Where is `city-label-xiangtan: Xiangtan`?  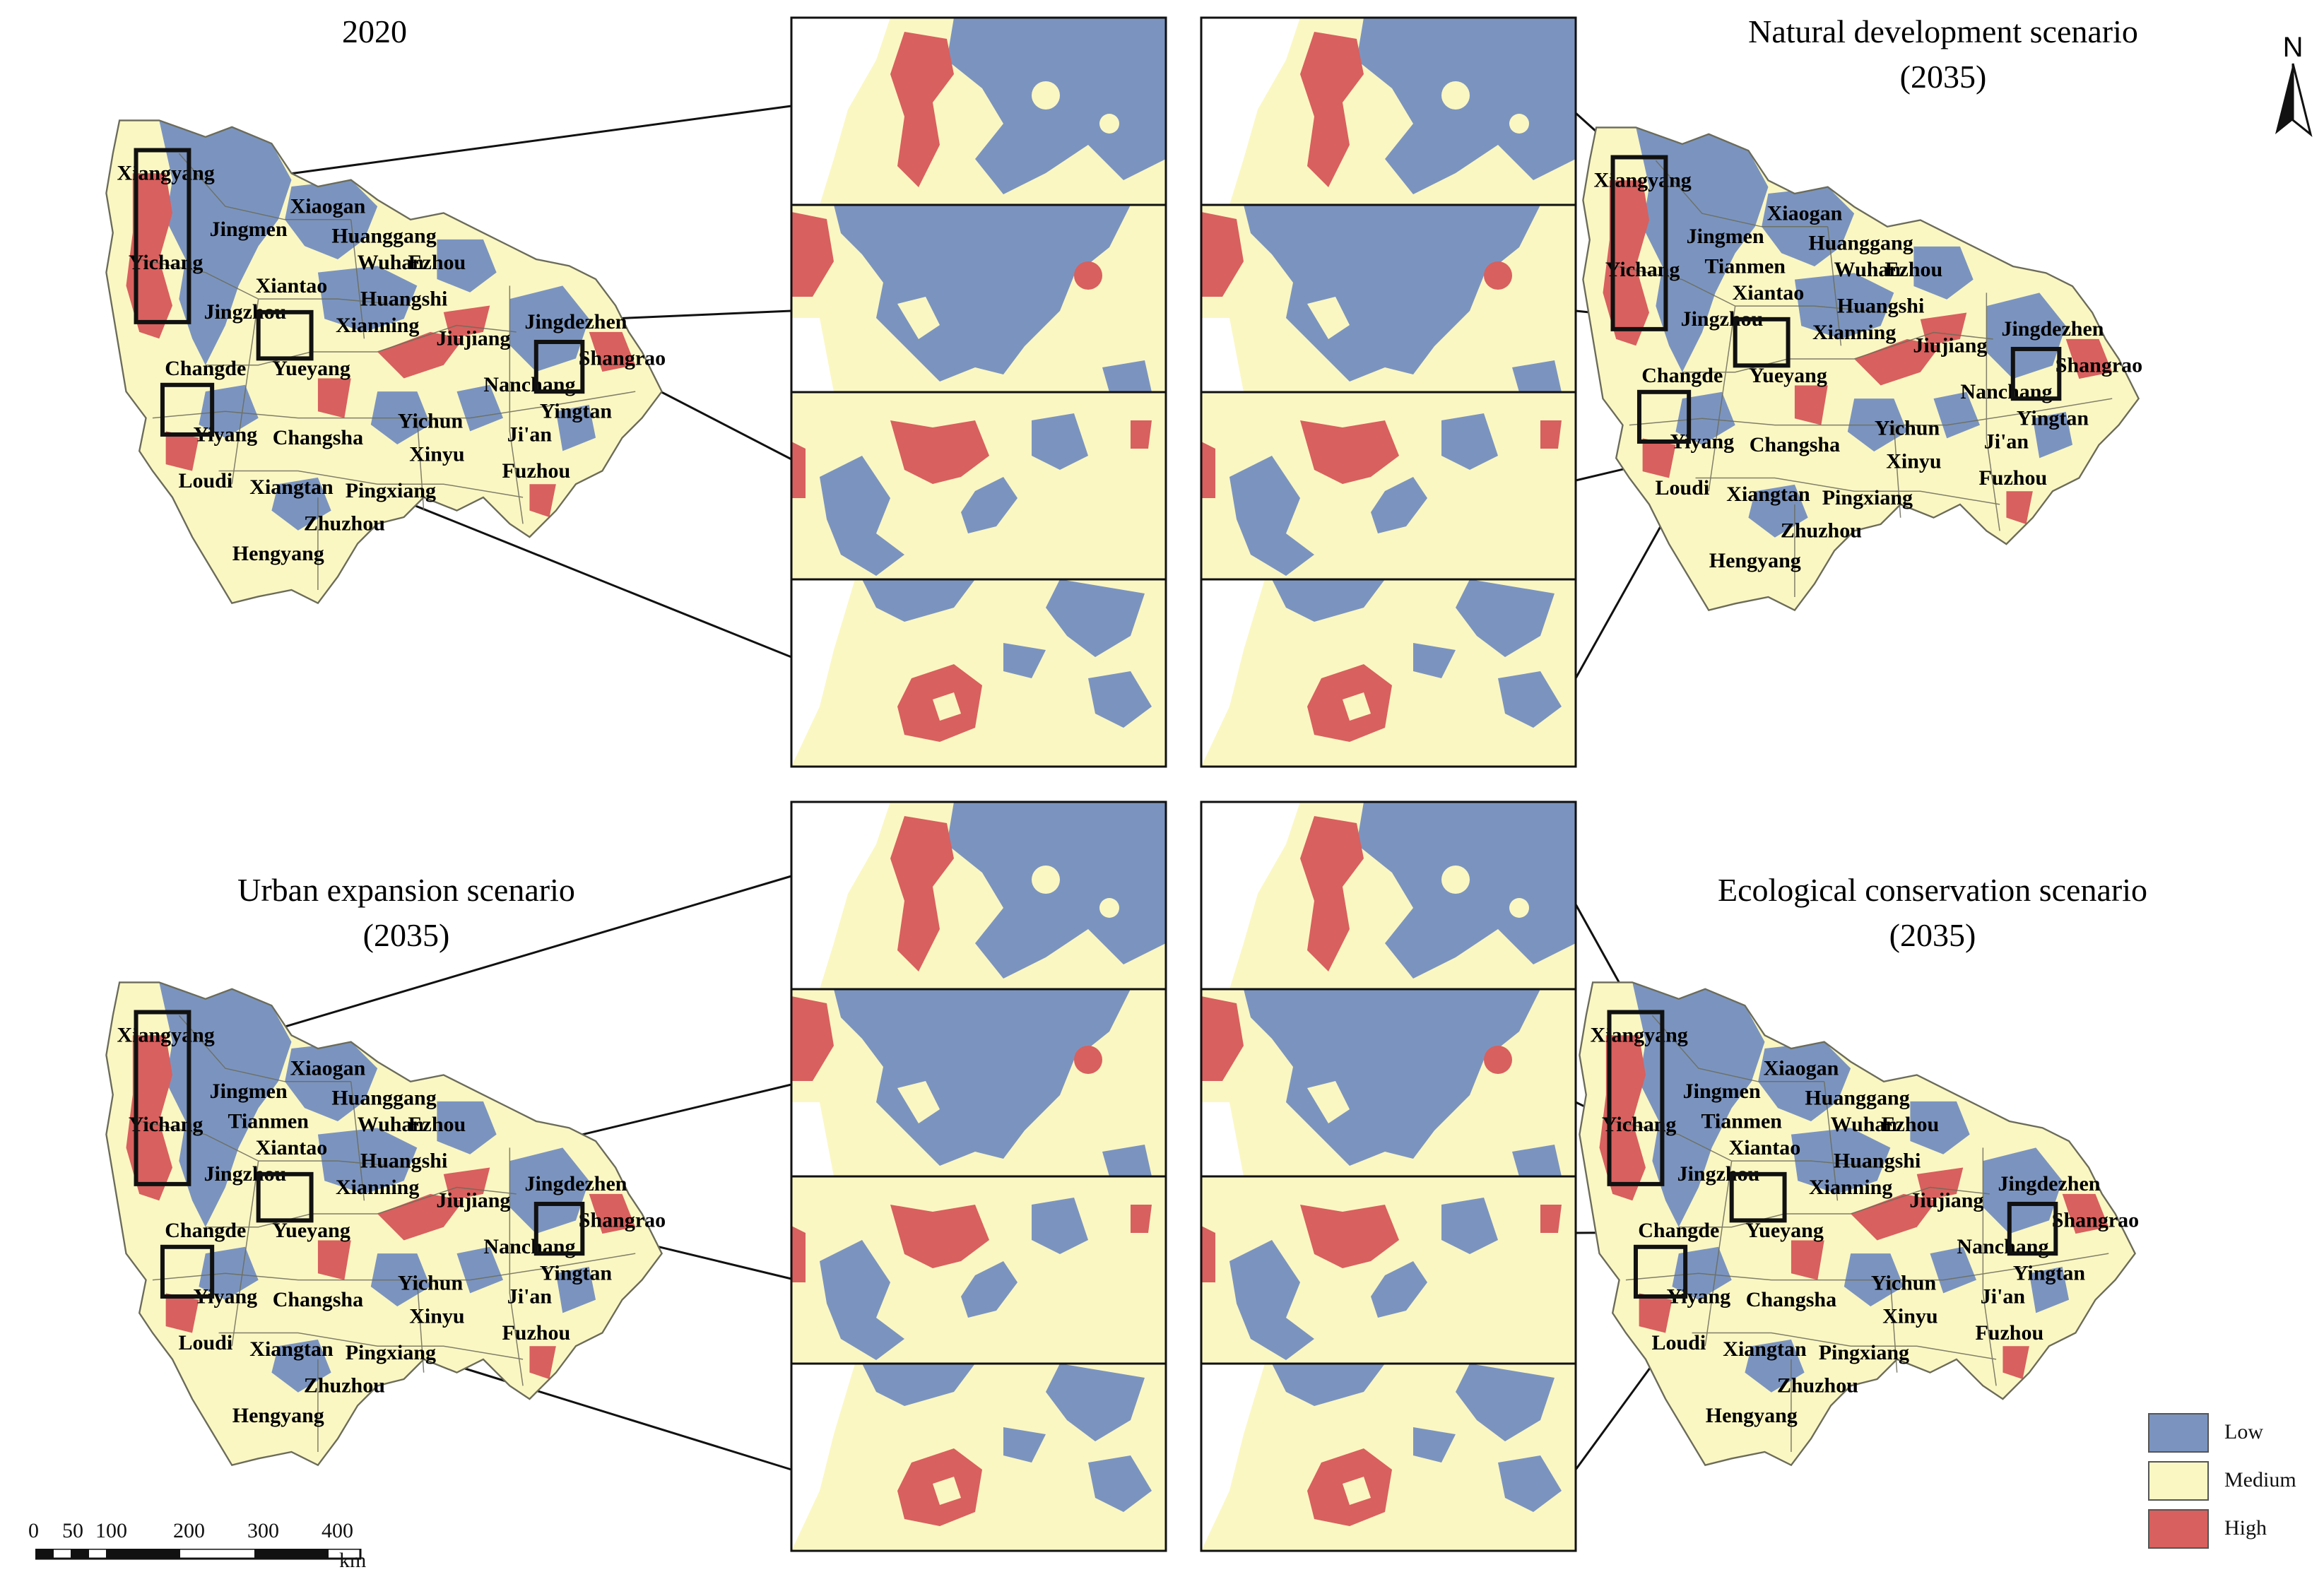 city-label-xiangtan: Xiangtan is located at coordinates (291, 1349).